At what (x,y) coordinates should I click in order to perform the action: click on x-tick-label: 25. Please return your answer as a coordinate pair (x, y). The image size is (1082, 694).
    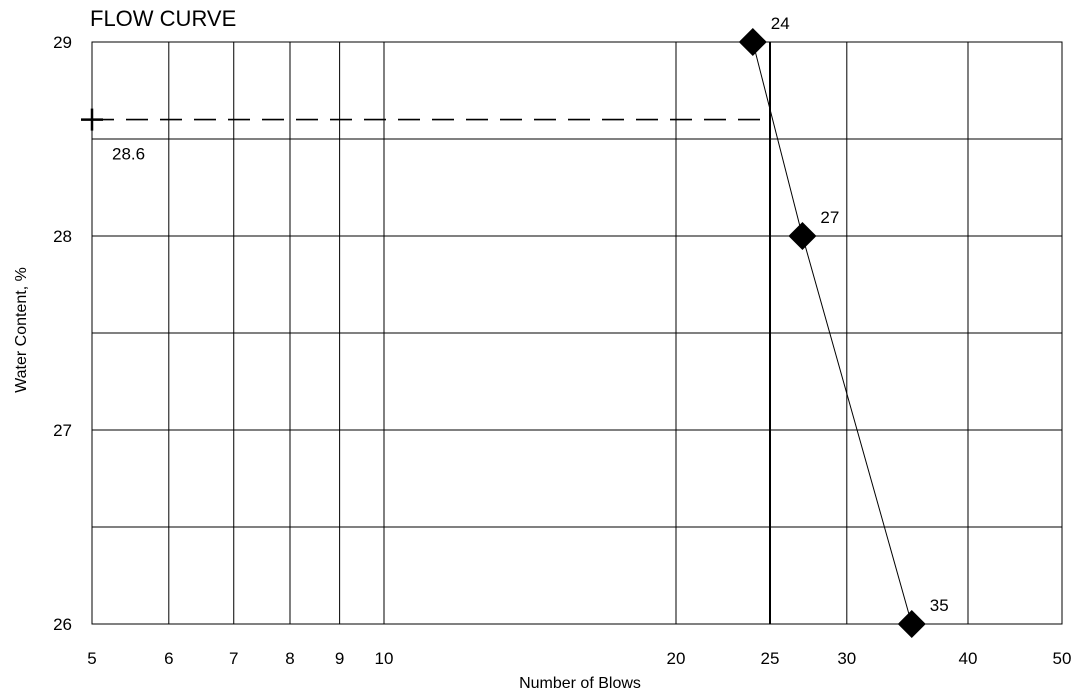
    Looking at the image, I should click on (770, 658).